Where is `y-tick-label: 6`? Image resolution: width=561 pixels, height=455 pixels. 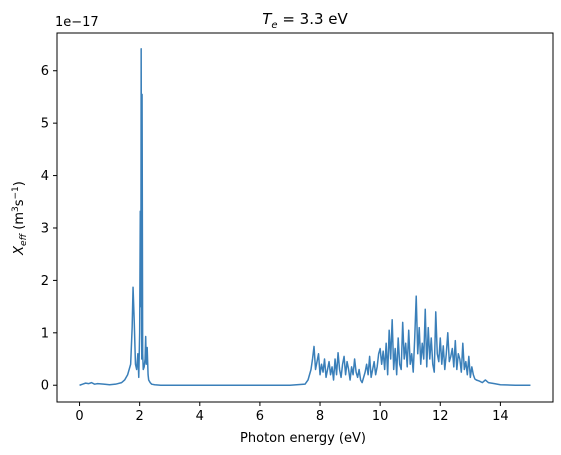 y-tick-label: 6 is located at coordinates (45, 71).